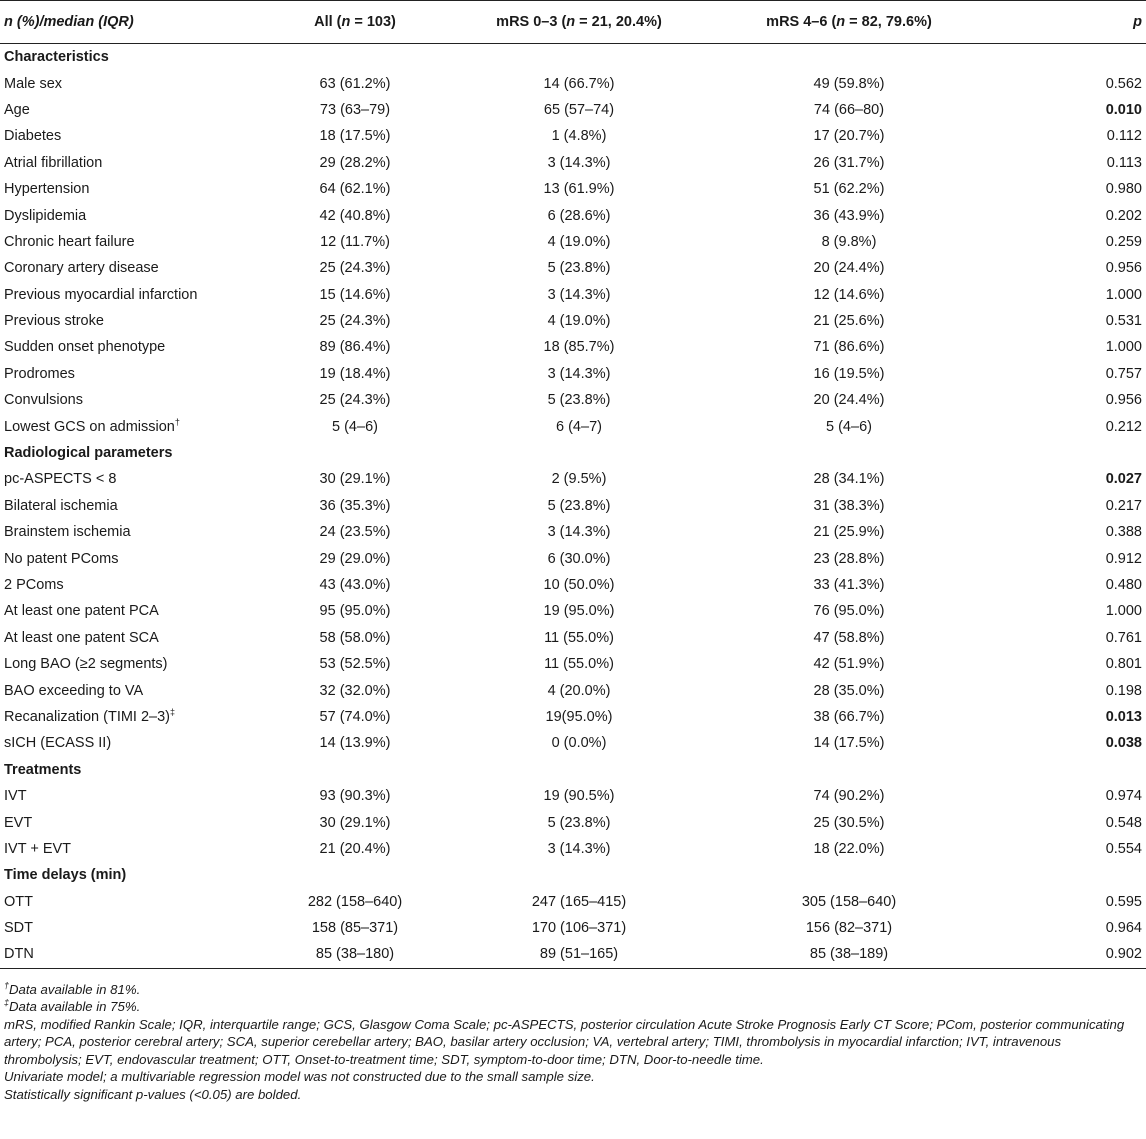 The height and width of the screenshot is (1139, 1146). What do you see at coordinates (573, 453) in the screenshot?
I see `section-header-row: Radiological parameters` at bounding box center [573, 453].